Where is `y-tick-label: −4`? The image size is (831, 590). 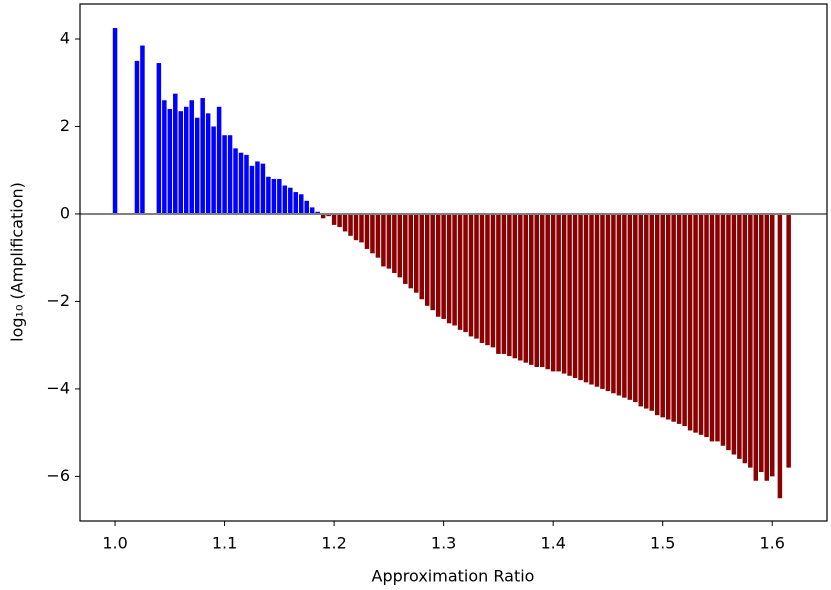
y-tick-label: −4 is located at coordinates (58, 387).